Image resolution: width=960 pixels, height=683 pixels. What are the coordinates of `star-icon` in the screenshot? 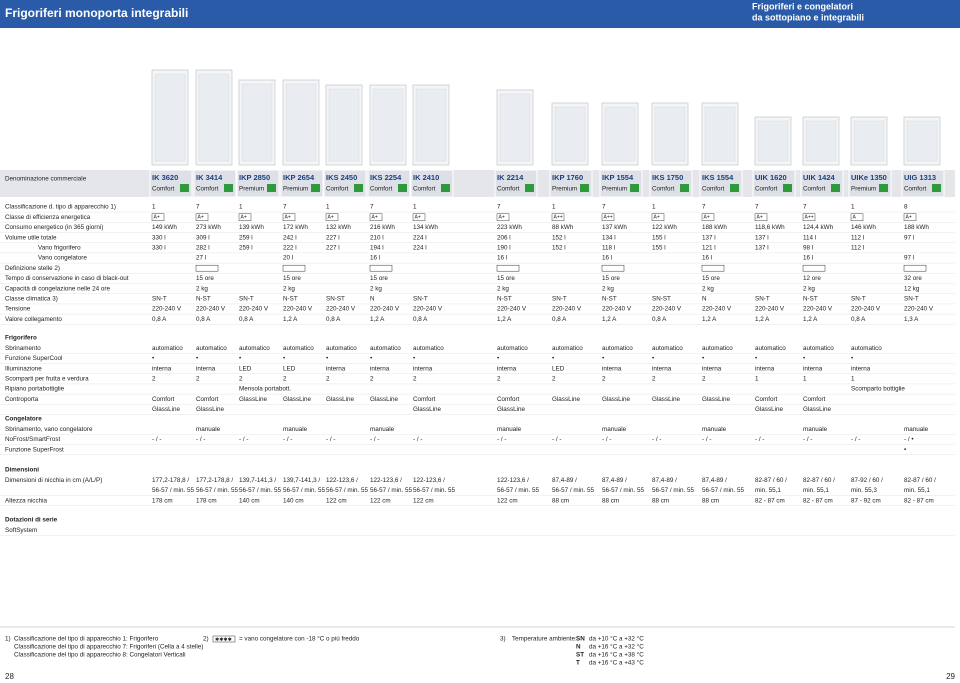 It's located at (294, 268).